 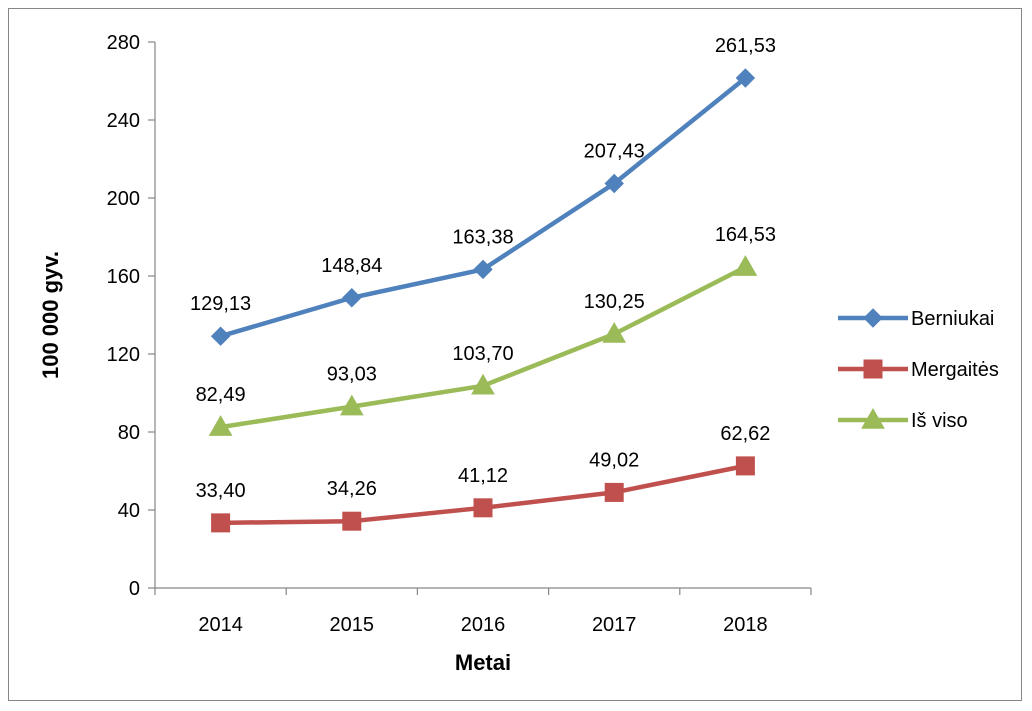 What do you see at coordinates (745, 46) in the screenshot?
I see `data-label: 261,53` at bounding box center [745, 46].